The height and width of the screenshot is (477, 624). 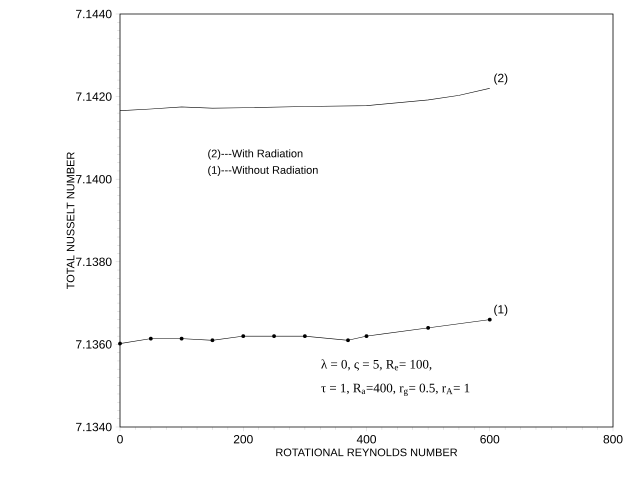 What do you see at coordinates (501, 79) in the screenshot?
I see `series-label: (2)` at bounding box center [501, 79].